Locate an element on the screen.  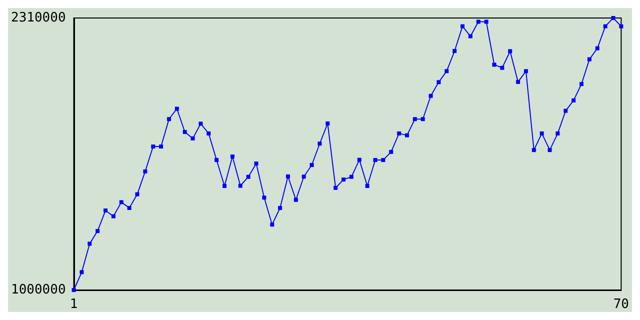
y-tick-label: 1000000 is located at coordinates (38, 290).